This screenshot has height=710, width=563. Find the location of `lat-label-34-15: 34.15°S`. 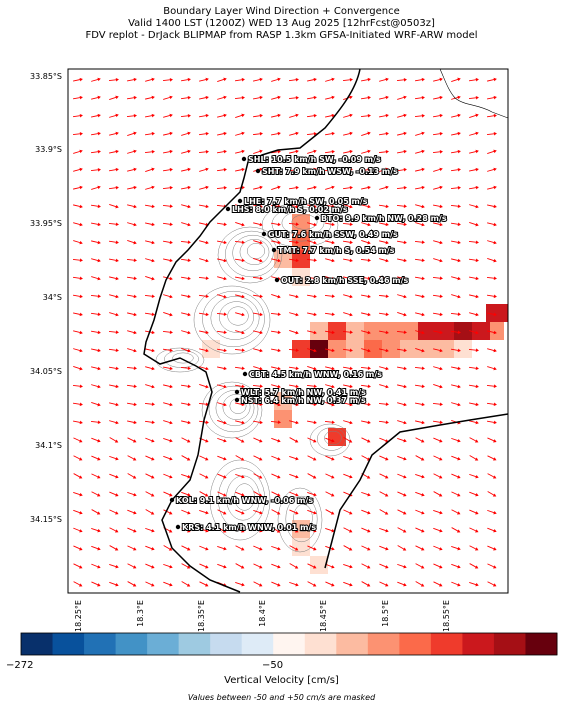

lat-label-34-15: 34.15°S is located at coordinates (46, 519).